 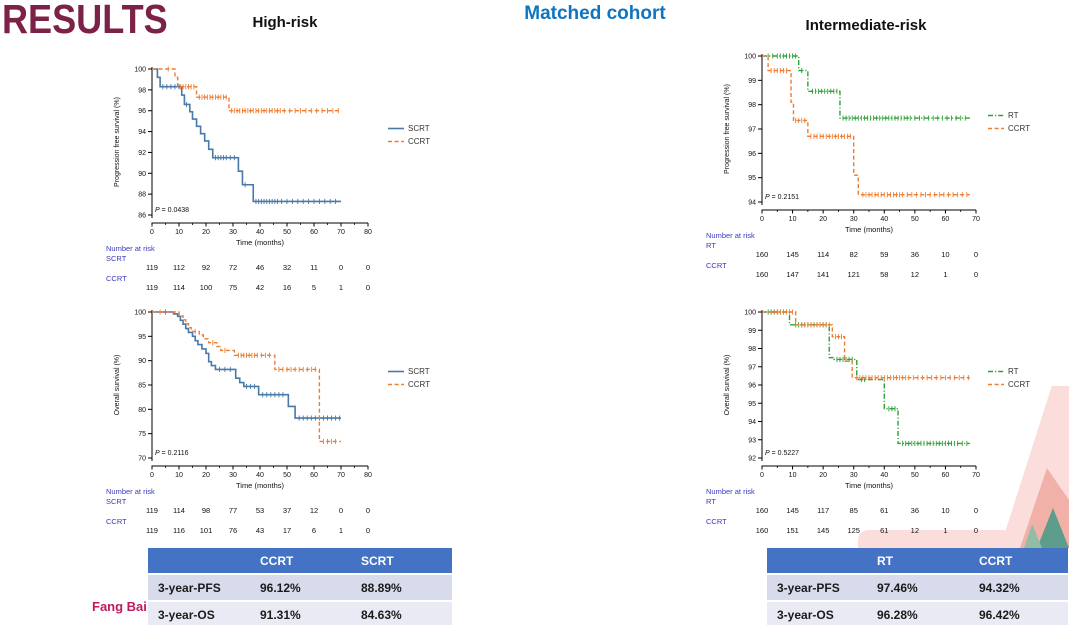 I want to click on svg-text: 32, so click(x=287, y=267).